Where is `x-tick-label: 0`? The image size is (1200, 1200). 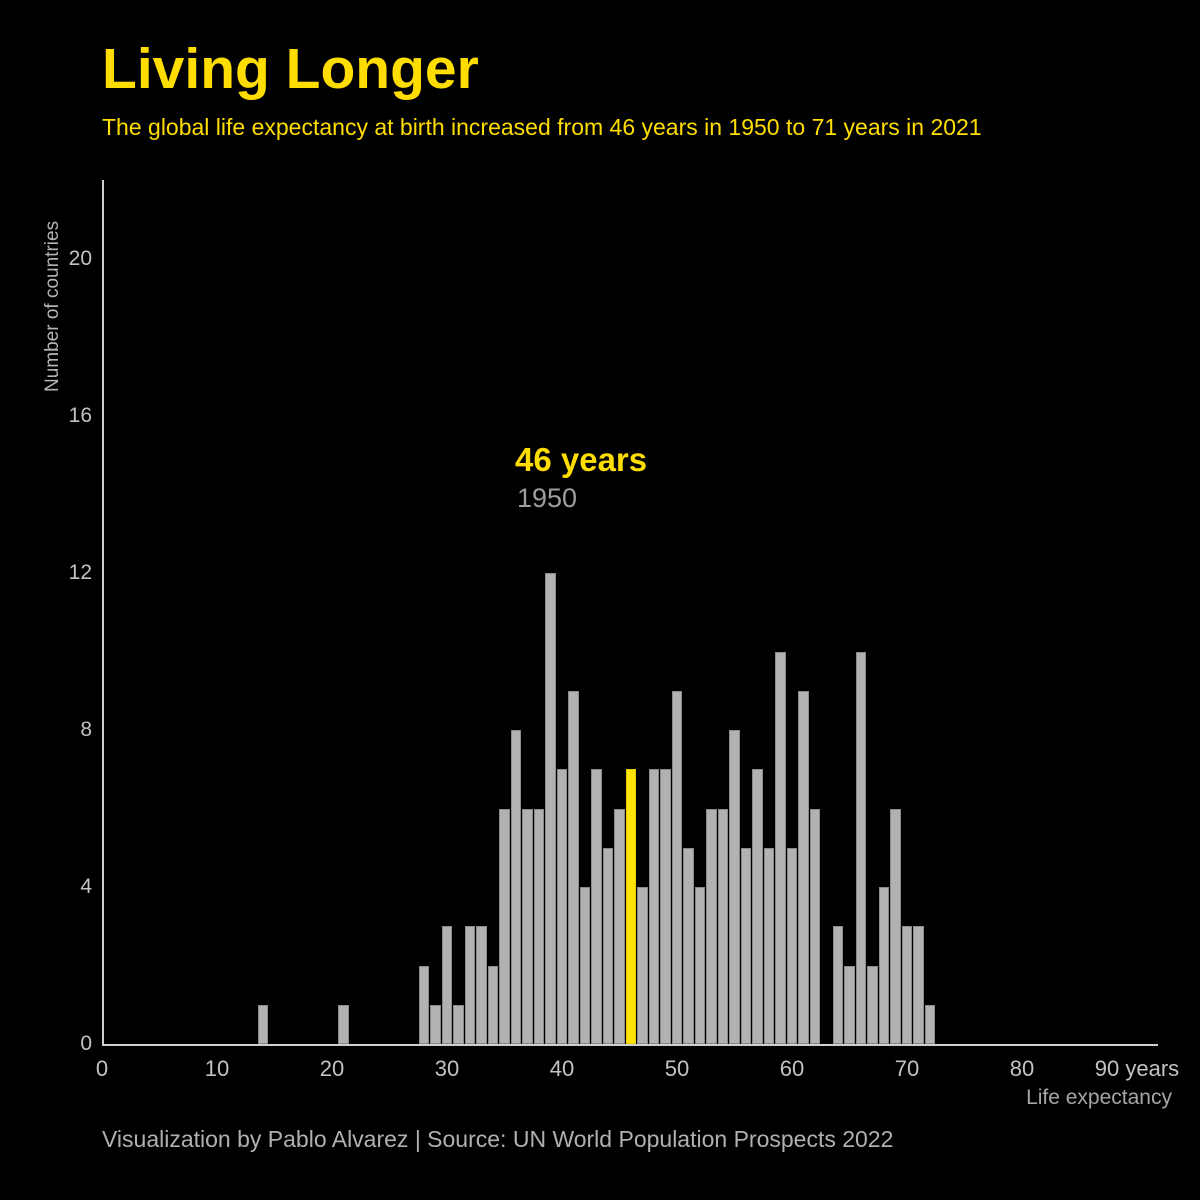 x-tick-label: 0 is located at coordinates (102, 1068).